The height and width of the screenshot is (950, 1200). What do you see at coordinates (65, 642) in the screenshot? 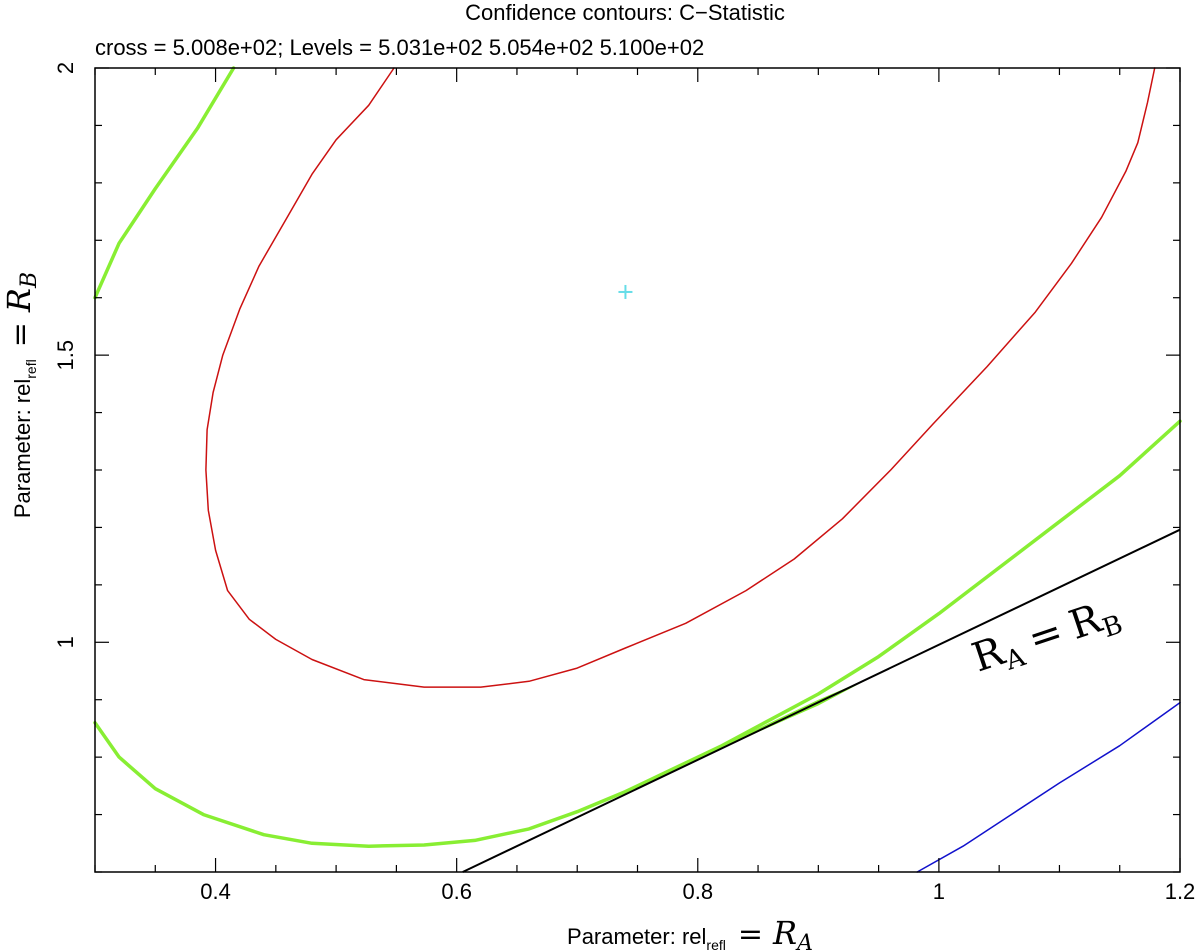
I see `y-tick-label: 1` at bounding box center [65, 642].